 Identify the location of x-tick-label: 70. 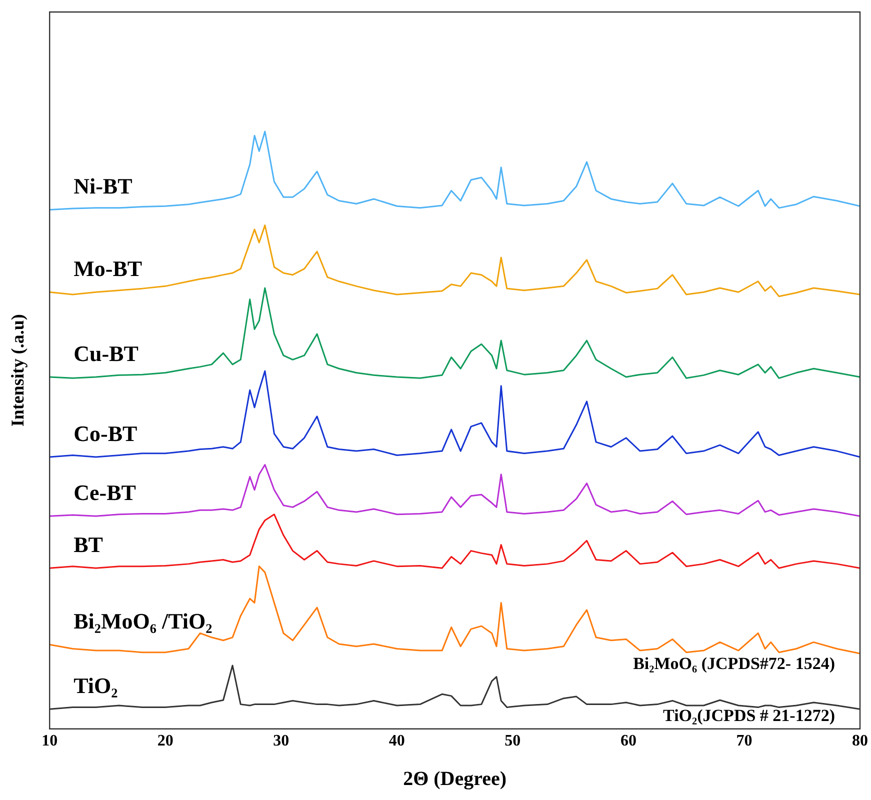
(744, 741).